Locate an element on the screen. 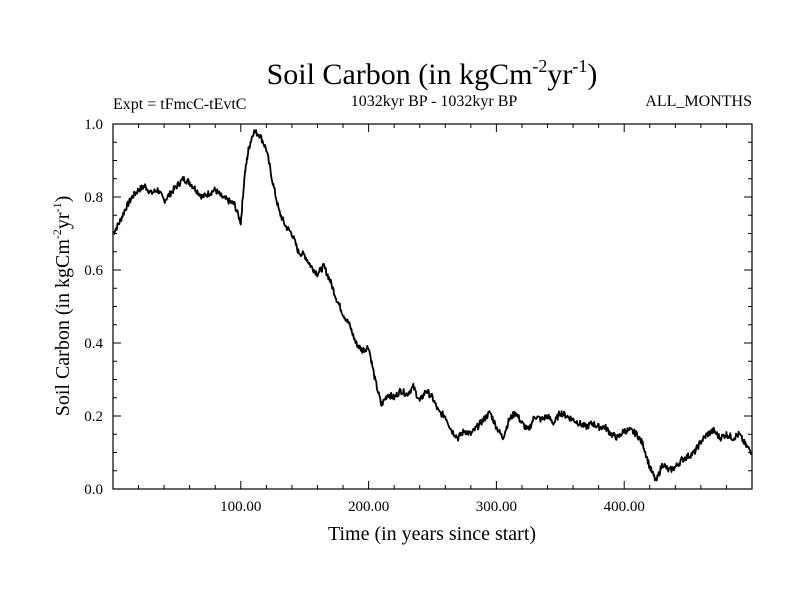 The height and width of the screenshot is (600, 800). x-tick-label: 200.00 is located at coordinates (368, 507).